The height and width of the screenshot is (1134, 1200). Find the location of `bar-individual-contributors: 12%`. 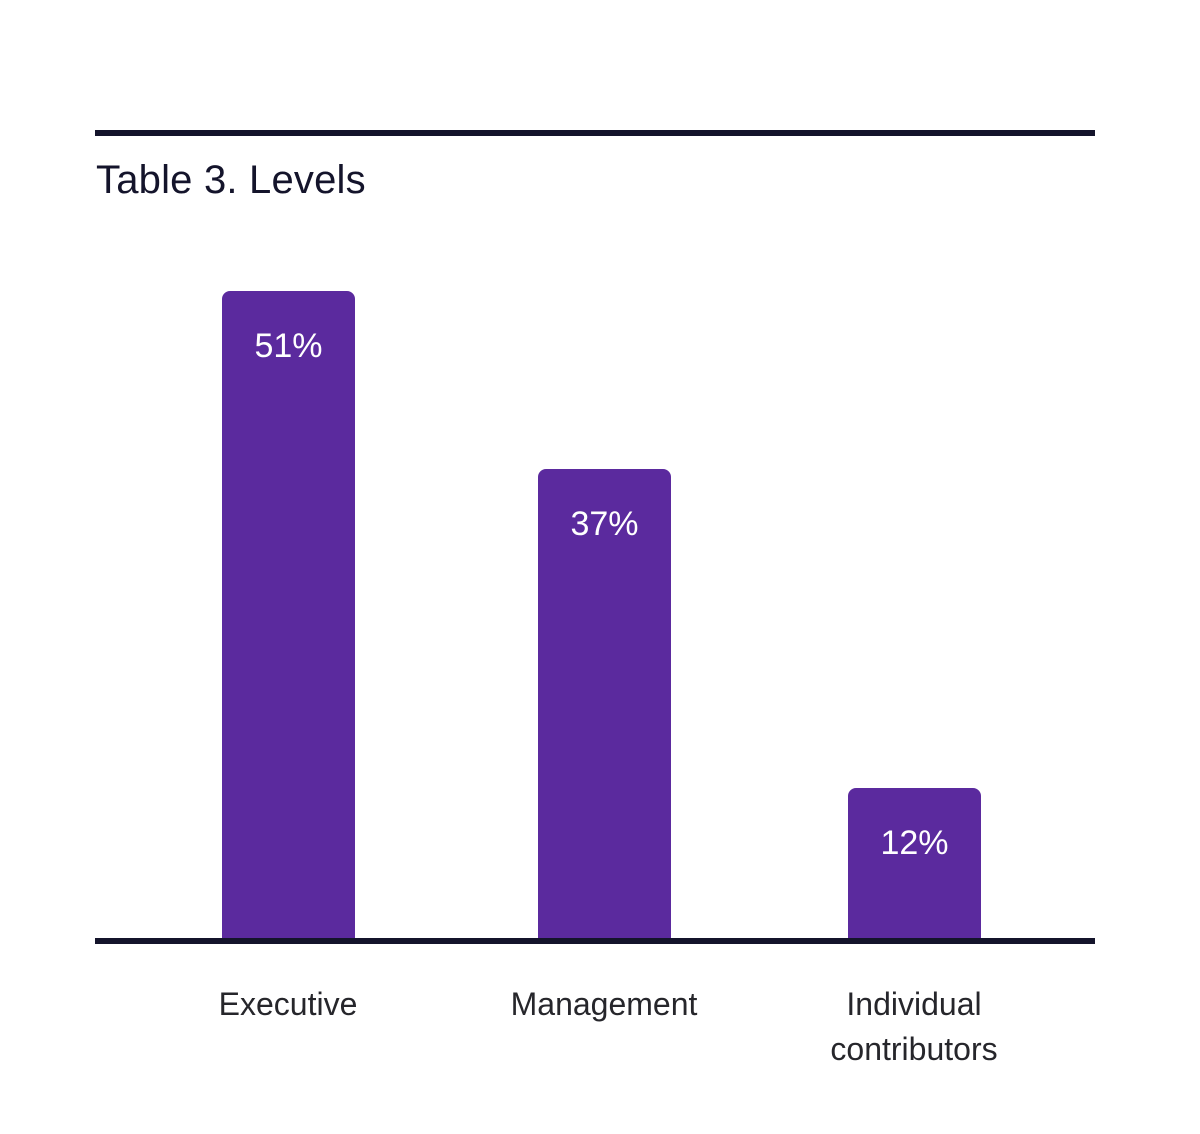

bar-individual-contributors: 12% is located at coordinates (914, 864).